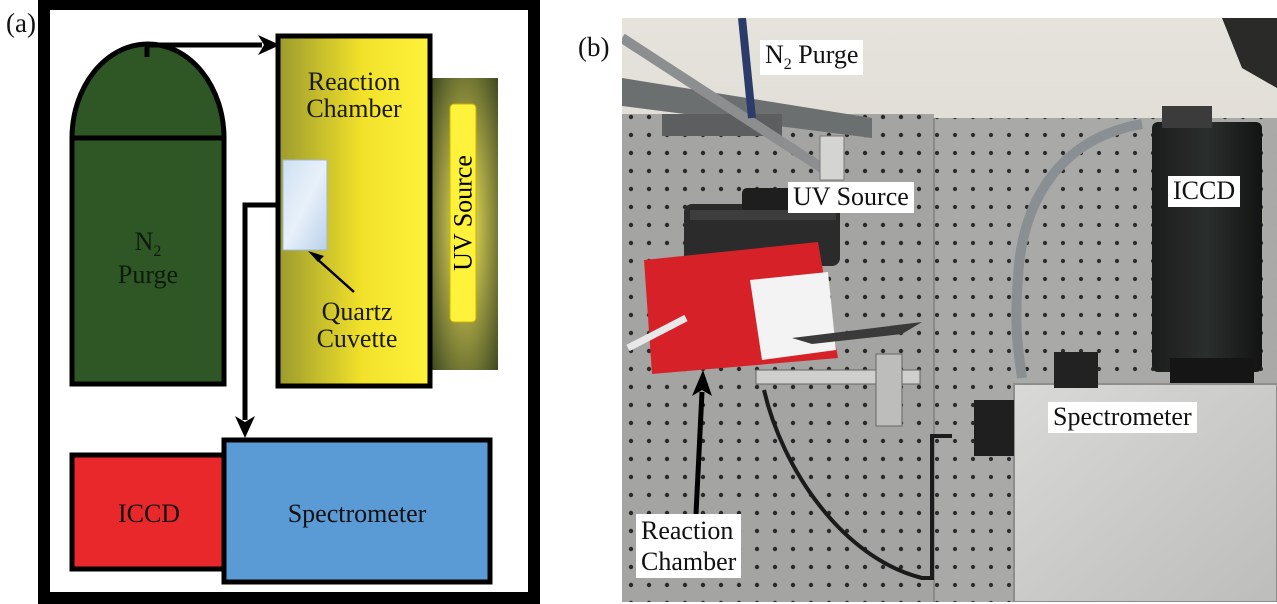  What do you see at coordinates (732, 308) in the screenshot?
I see `reaction-chamber-device` at bounding box center [732, 308].